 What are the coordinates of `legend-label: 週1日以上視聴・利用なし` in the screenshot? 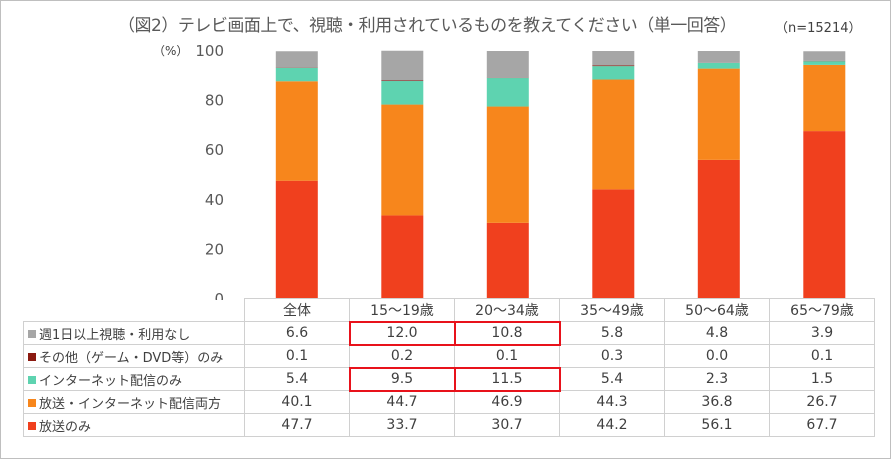 It's located at (115, 335).